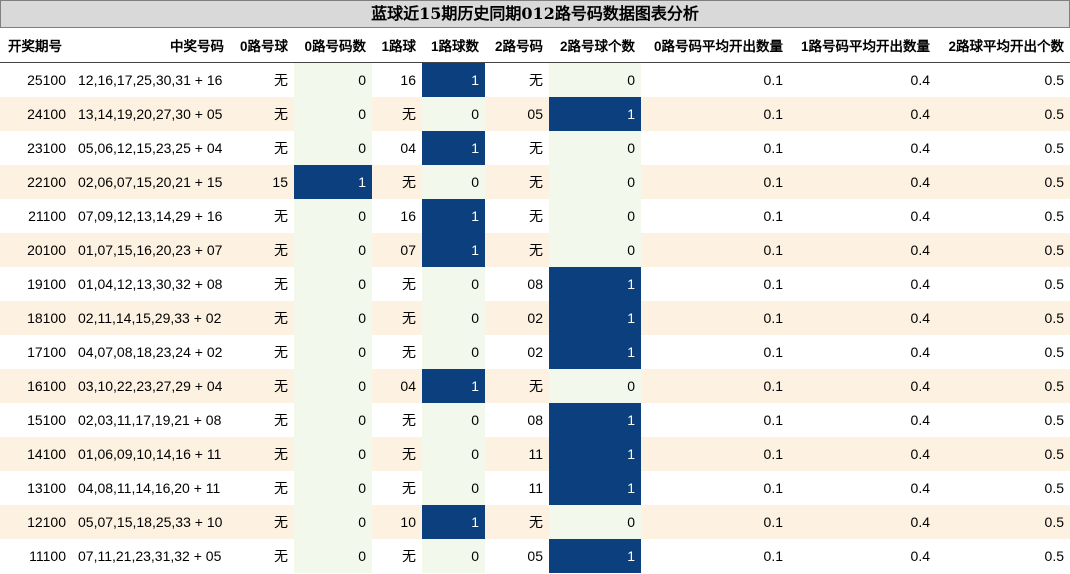 This screenshot has height=574, width=1070. I want to click on cell-draw-number: 16100, so click(36, 386).